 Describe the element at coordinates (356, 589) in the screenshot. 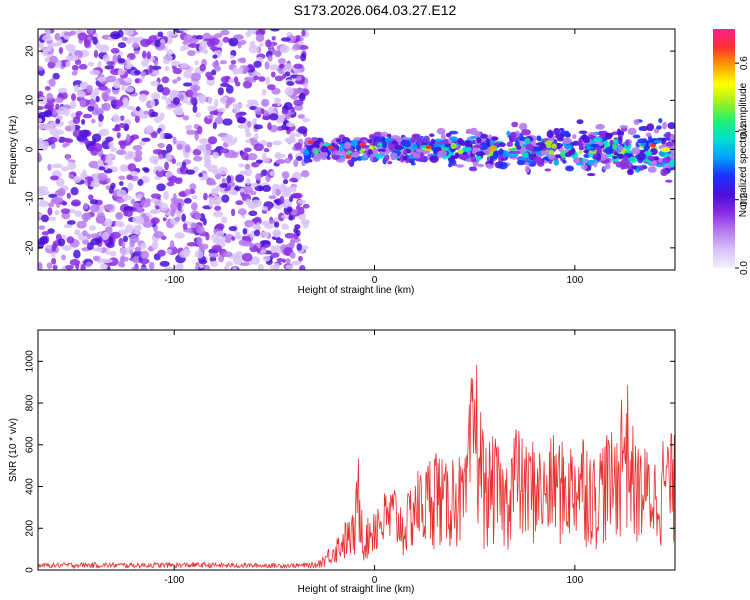

I see `line-xlabel: Height of straight line (km)` at that location.